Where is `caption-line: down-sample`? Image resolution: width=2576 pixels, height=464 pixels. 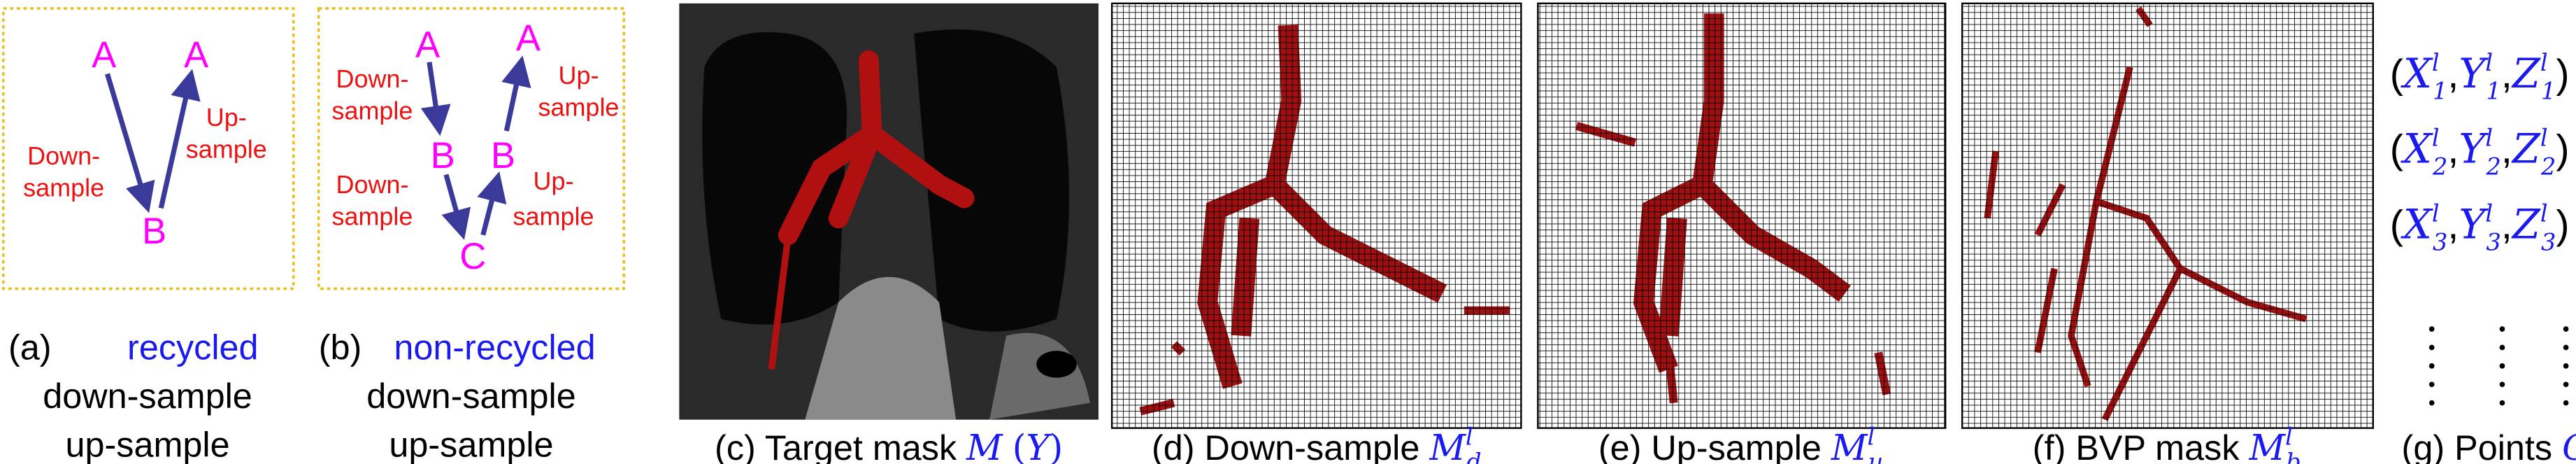 caption-line: down-sample is located at coordinates (471, 396).